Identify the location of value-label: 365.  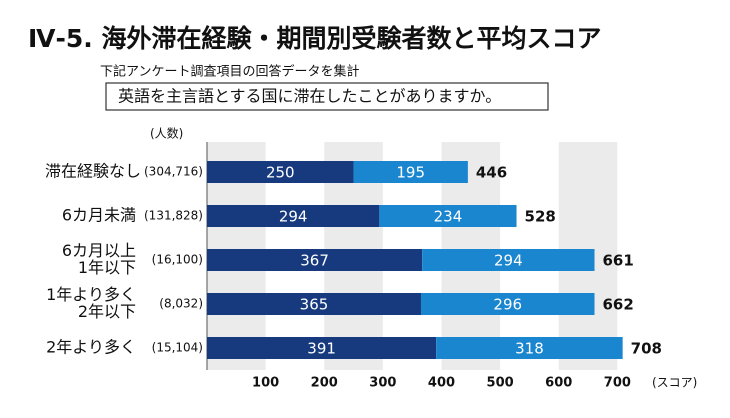
(314, 305).